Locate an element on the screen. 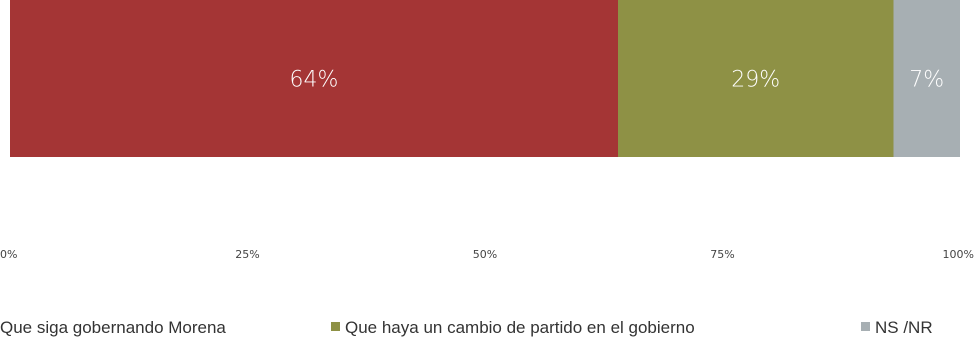  legend-label-3: NS /NR is located at coordinates (904, 327).